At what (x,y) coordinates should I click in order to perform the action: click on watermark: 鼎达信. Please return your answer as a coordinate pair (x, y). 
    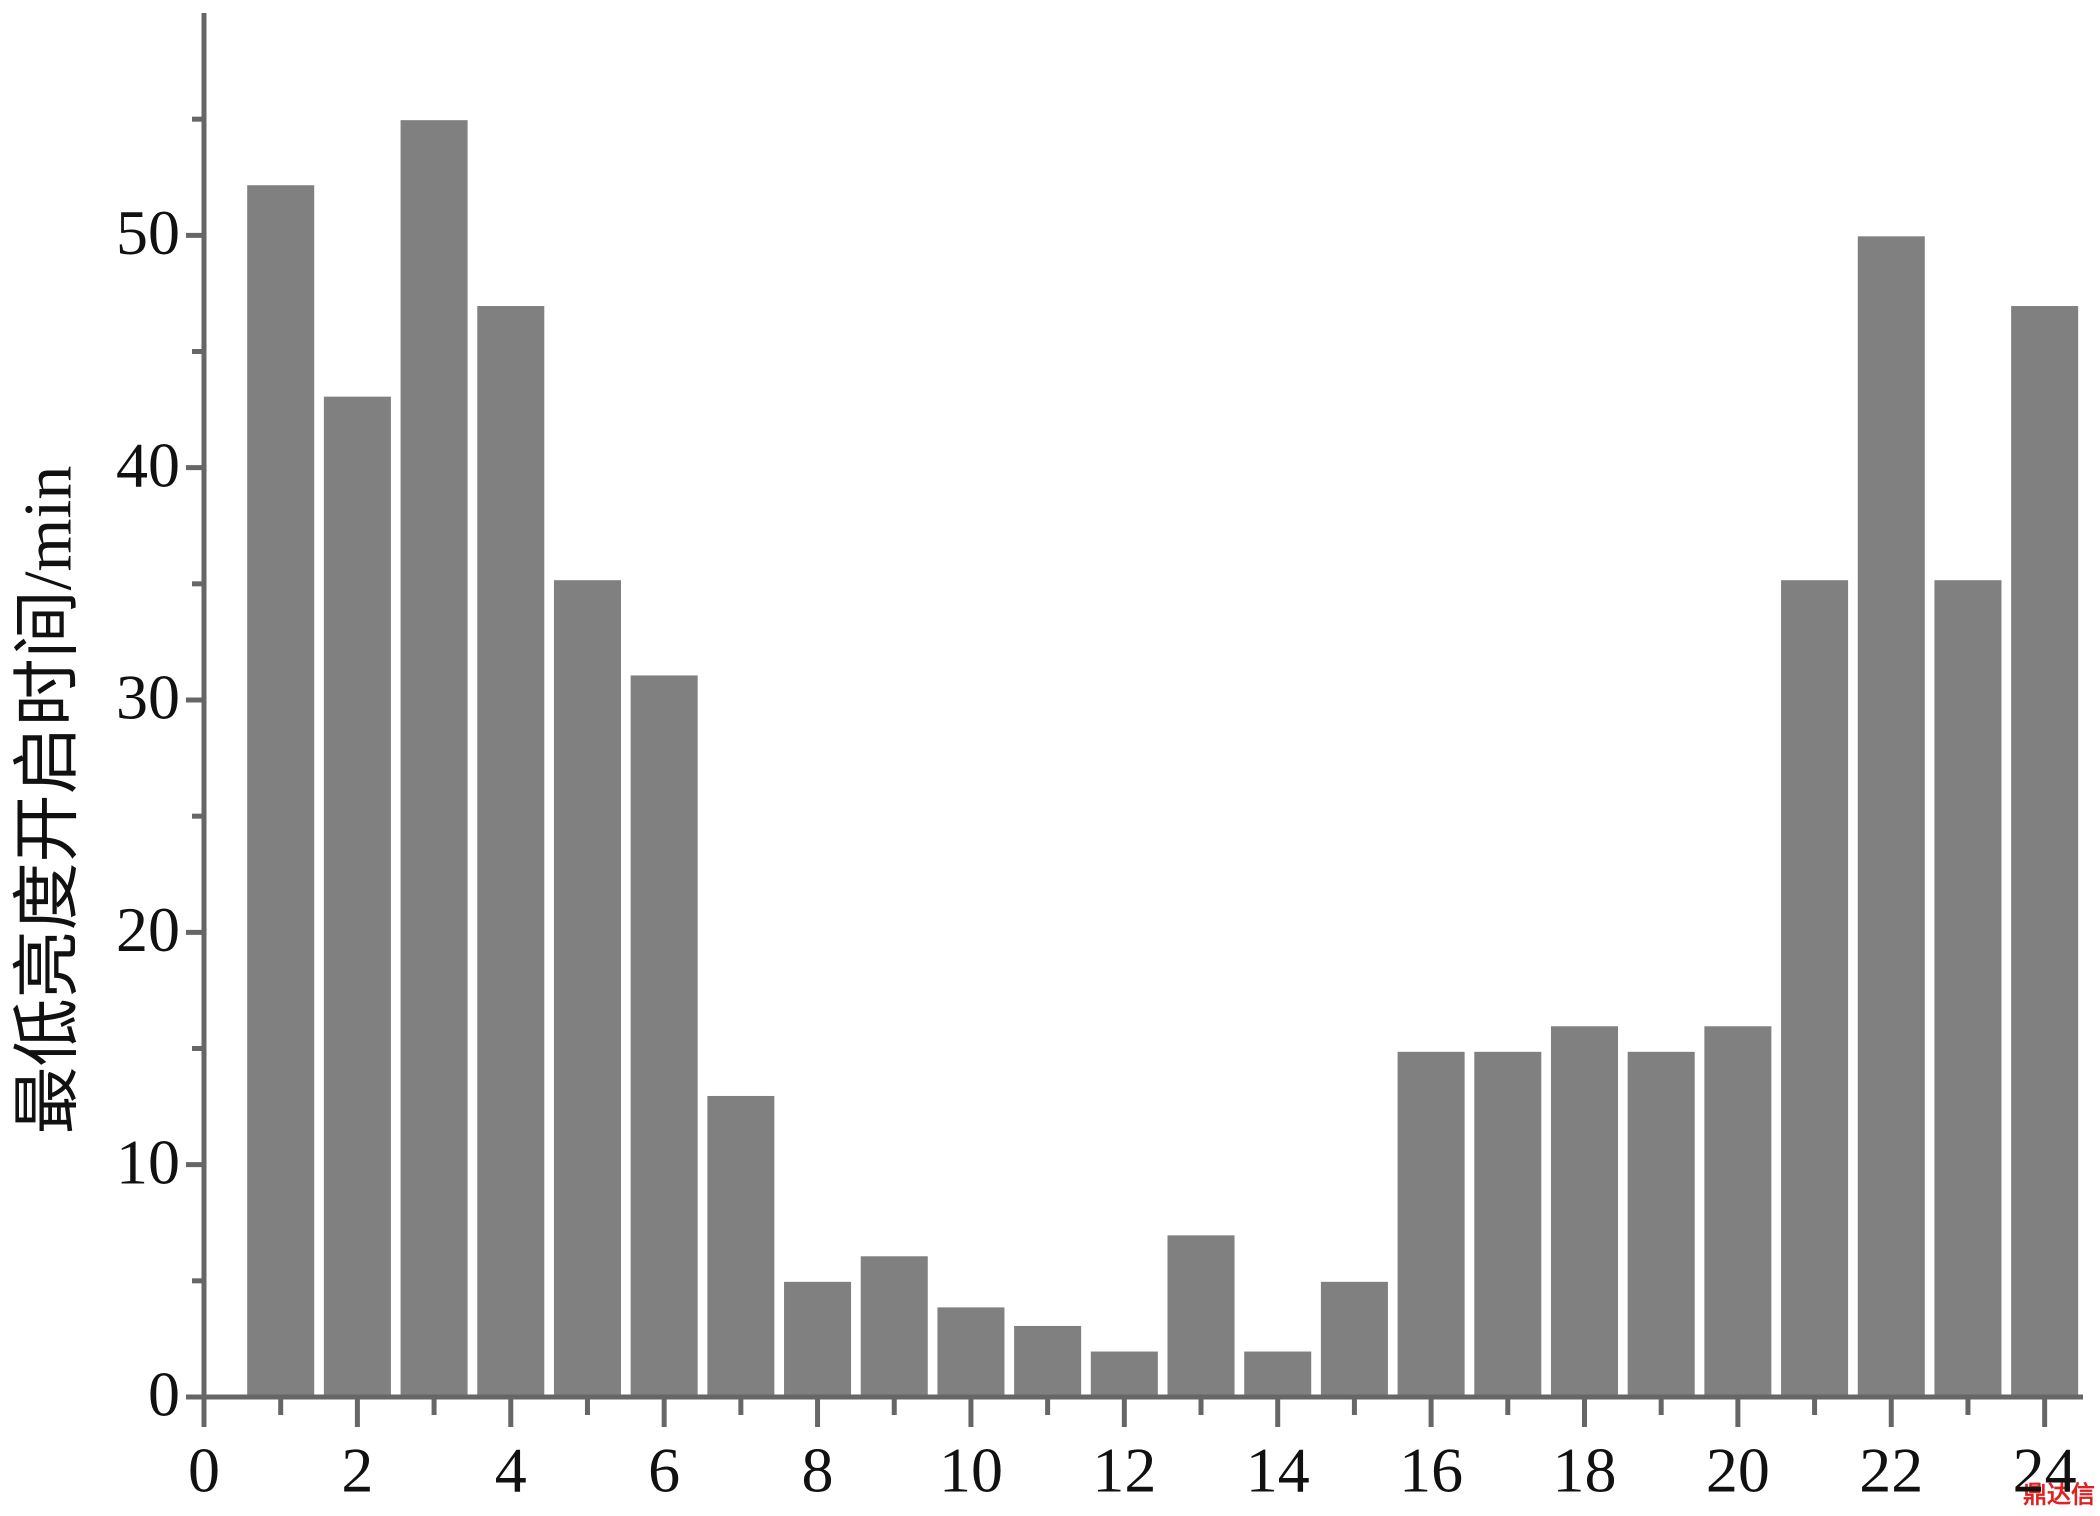
    Looking at the image, I should click on (2059, 1495).